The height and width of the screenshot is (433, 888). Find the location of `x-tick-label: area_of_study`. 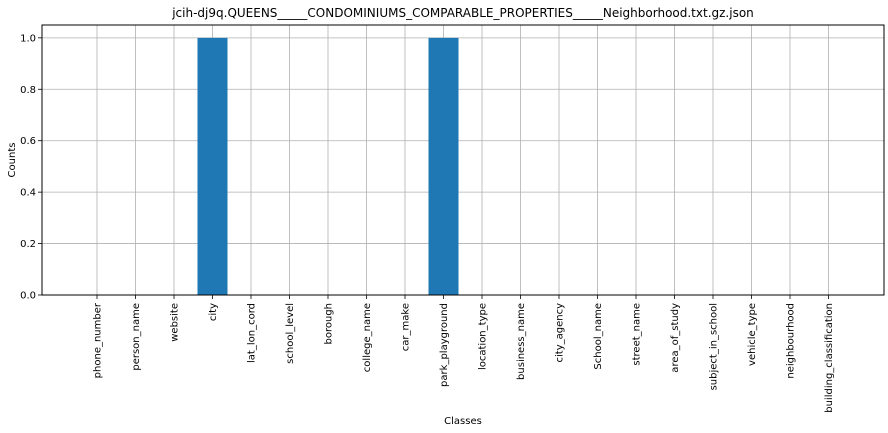

x-tick-label: area_of_study is located at coordinates (675, 338).